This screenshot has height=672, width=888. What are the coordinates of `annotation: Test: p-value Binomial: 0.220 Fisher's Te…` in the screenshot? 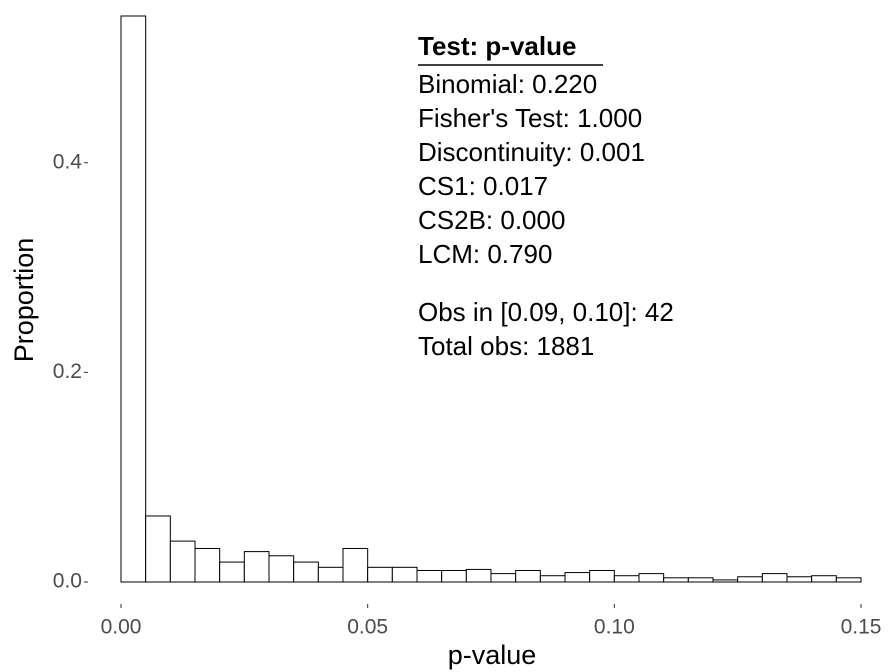 It's located at (546, 196).